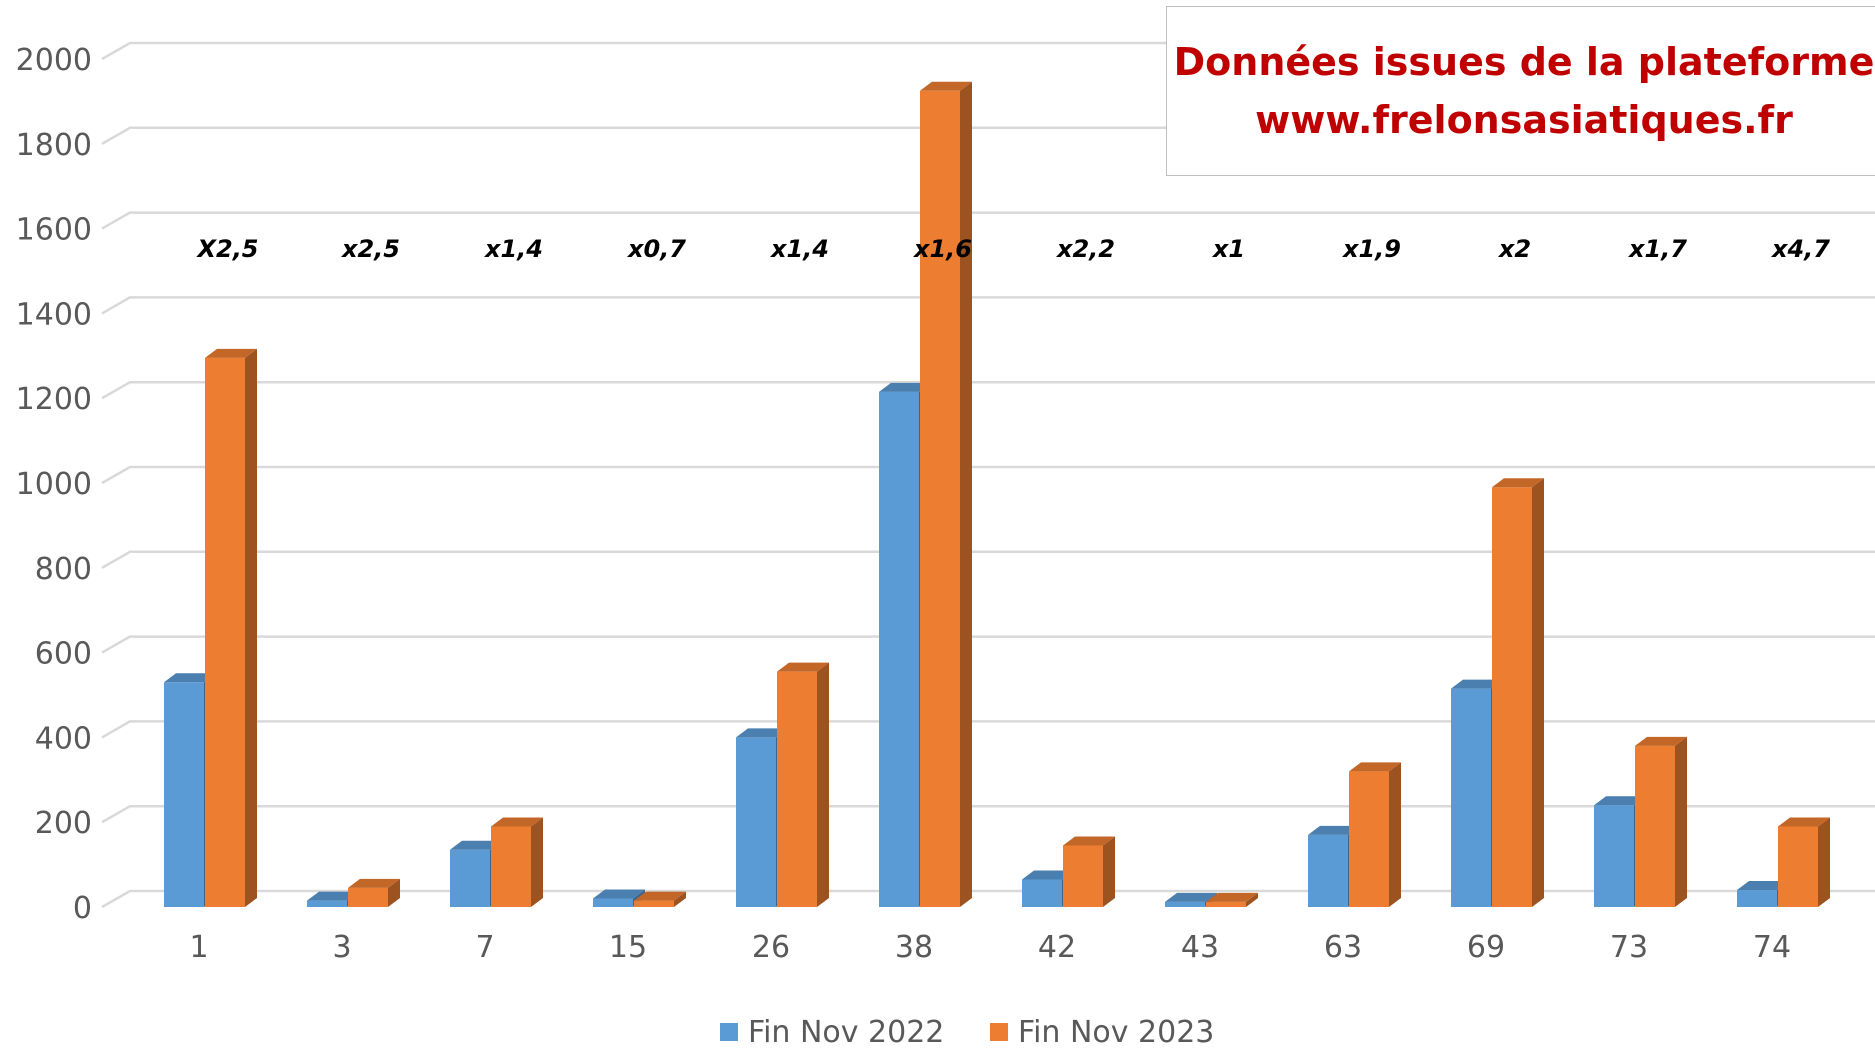  Describe the element at coordinates (990, 947) in the screenshot. I see `x-axis-ticks: 1 3 7 15 26 38 42 43 63 69 73 74` at that location.